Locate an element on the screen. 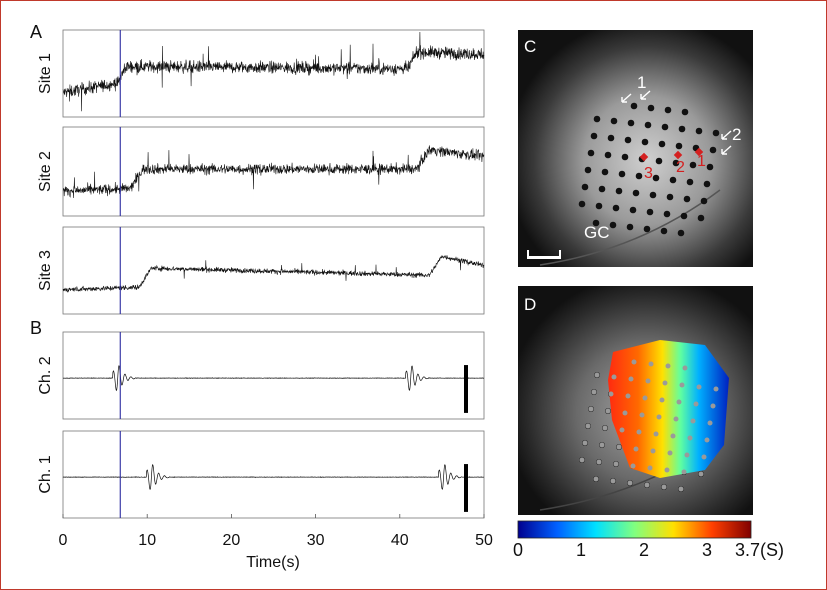 The height and width of the screenshot is (590, 827). x-tick-label: 0 is located at coordinates (63, 540).